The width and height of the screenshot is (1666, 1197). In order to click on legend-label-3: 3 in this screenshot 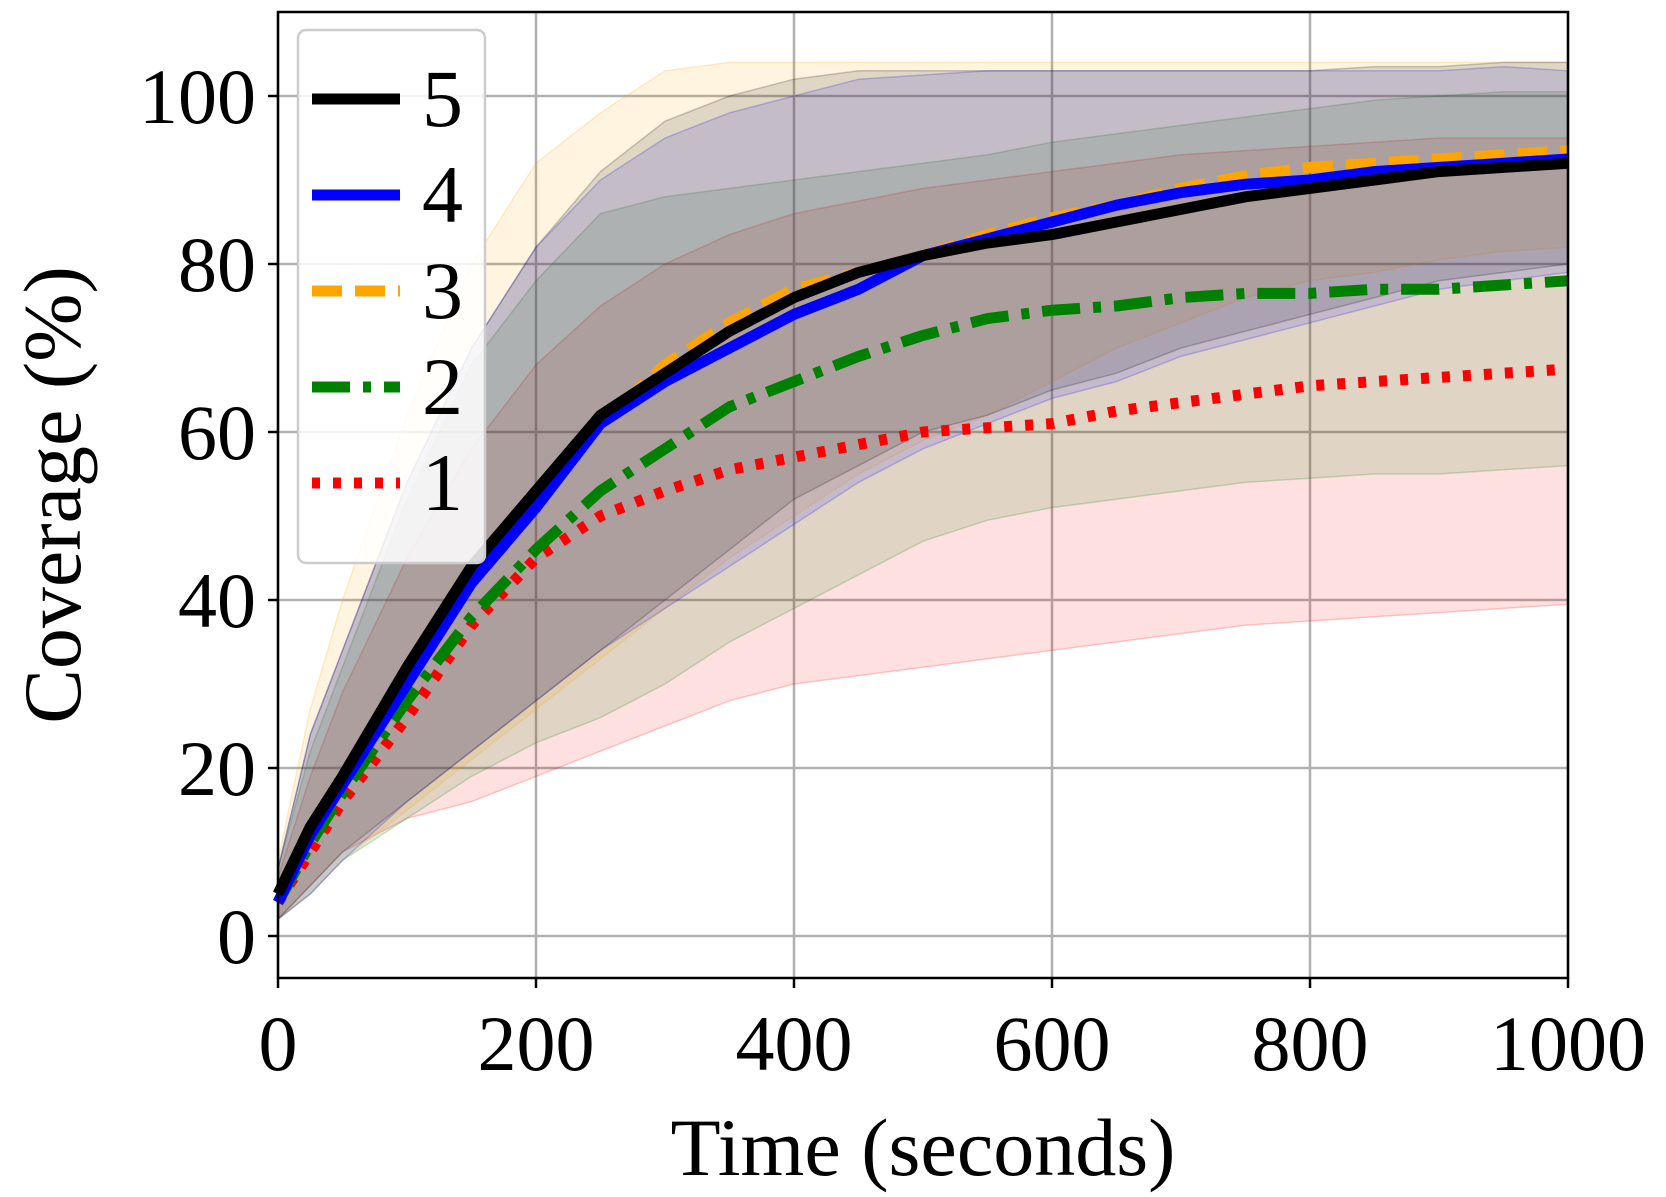, I will do `click(442, 290)`.